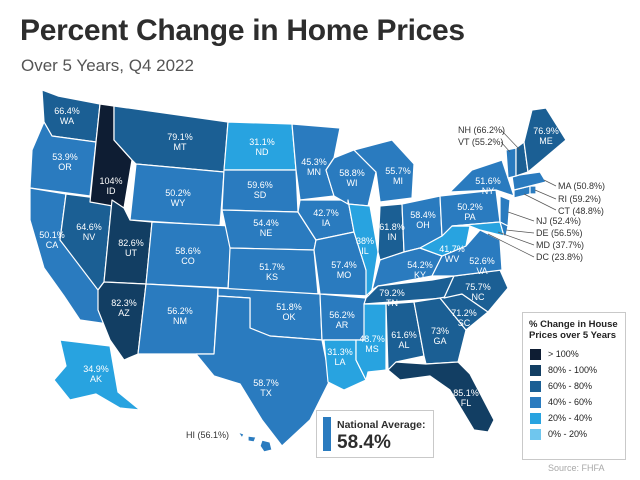 Image resolution: width=640 pixels, height=480 pixels. What do you see at coordinates (404, 335) in the screenshot?
I see `state-value-AL: 61.6%` at bounding box center [404, 335].